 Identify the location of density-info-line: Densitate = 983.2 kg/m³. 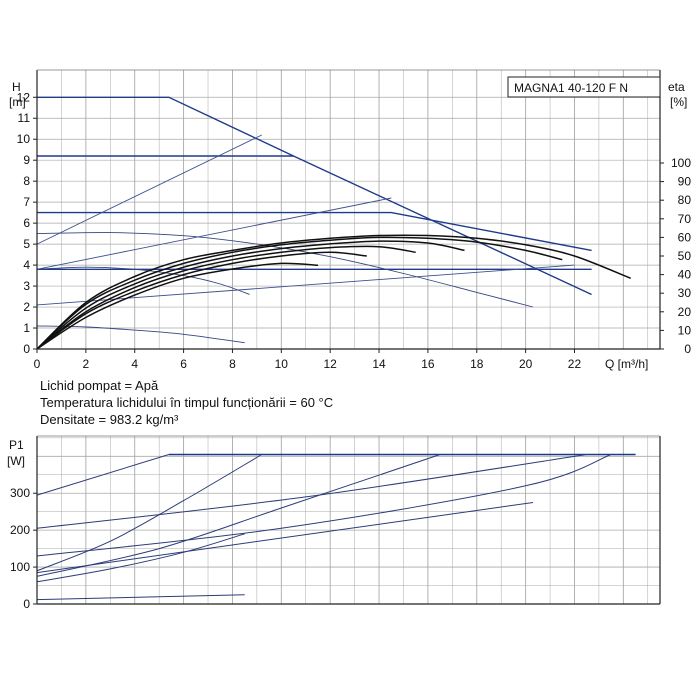
(109, 419).